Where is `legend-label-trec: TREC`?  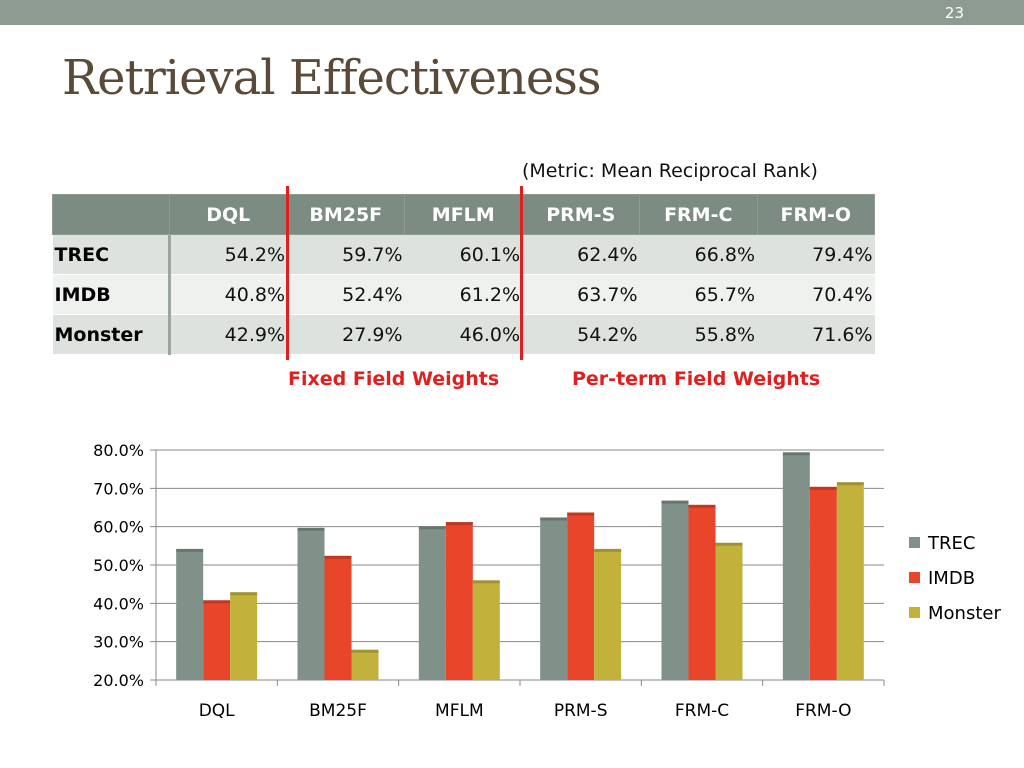
legend-label-trec: TREC is located at coordinates (951, 543).